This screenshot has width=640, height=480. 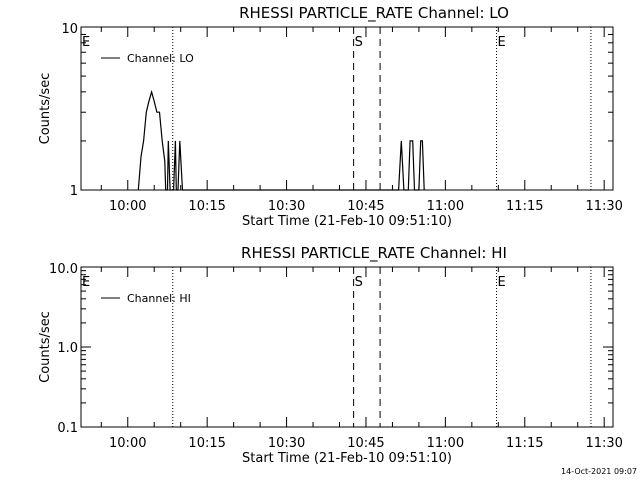 What do you see at coordinates (67, 428) in the screenshot?
I see `y-tick-label: 0.1` at bounding box center [67, 428].